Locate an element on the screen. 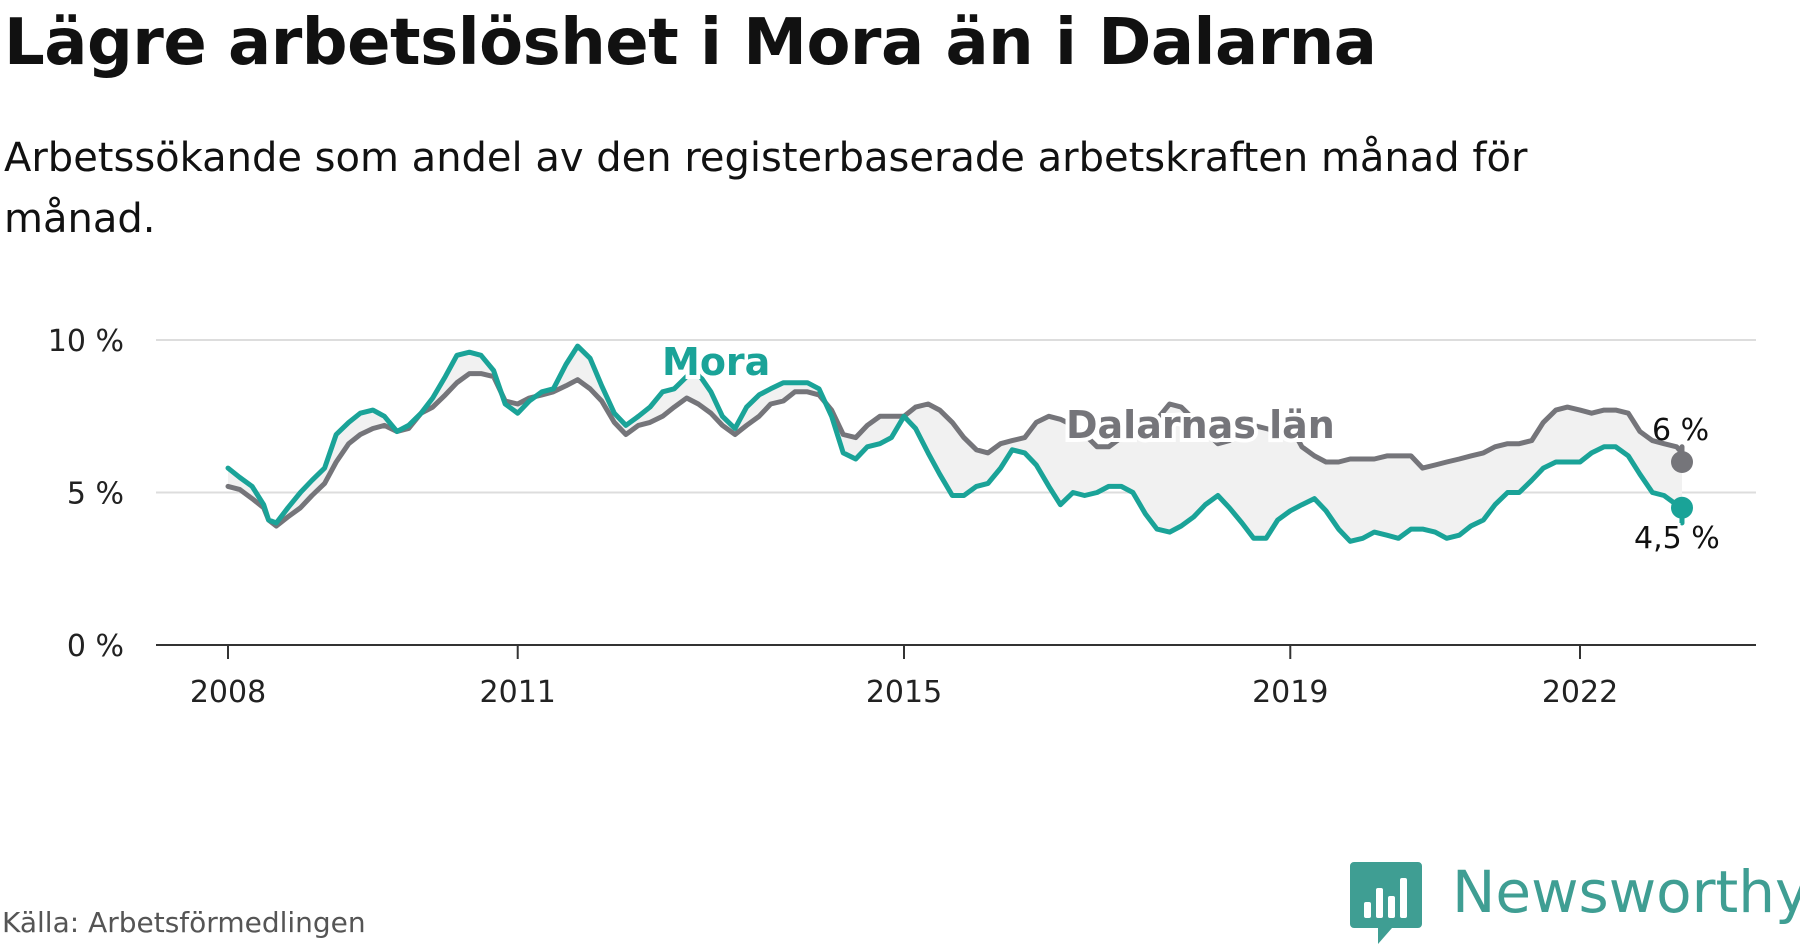 This screenshot has height=952, width=1800. series-labels: Dalarnas län Mora 6 % 4,5 % is located at coordinates (1190, 447).